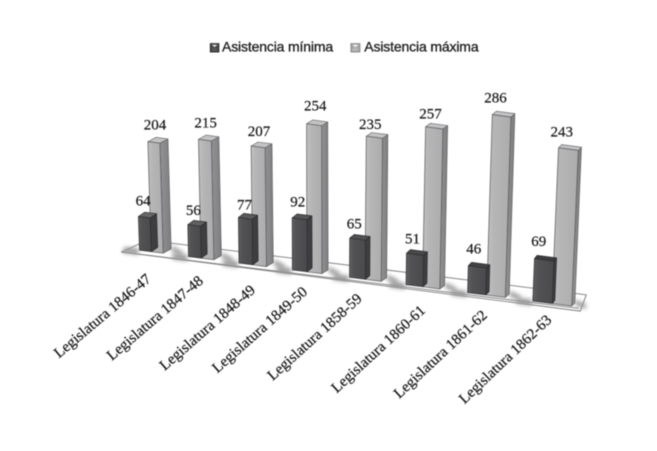 The image size is (657, 451). I want to click on svg-text: 243, so click(562, 132).